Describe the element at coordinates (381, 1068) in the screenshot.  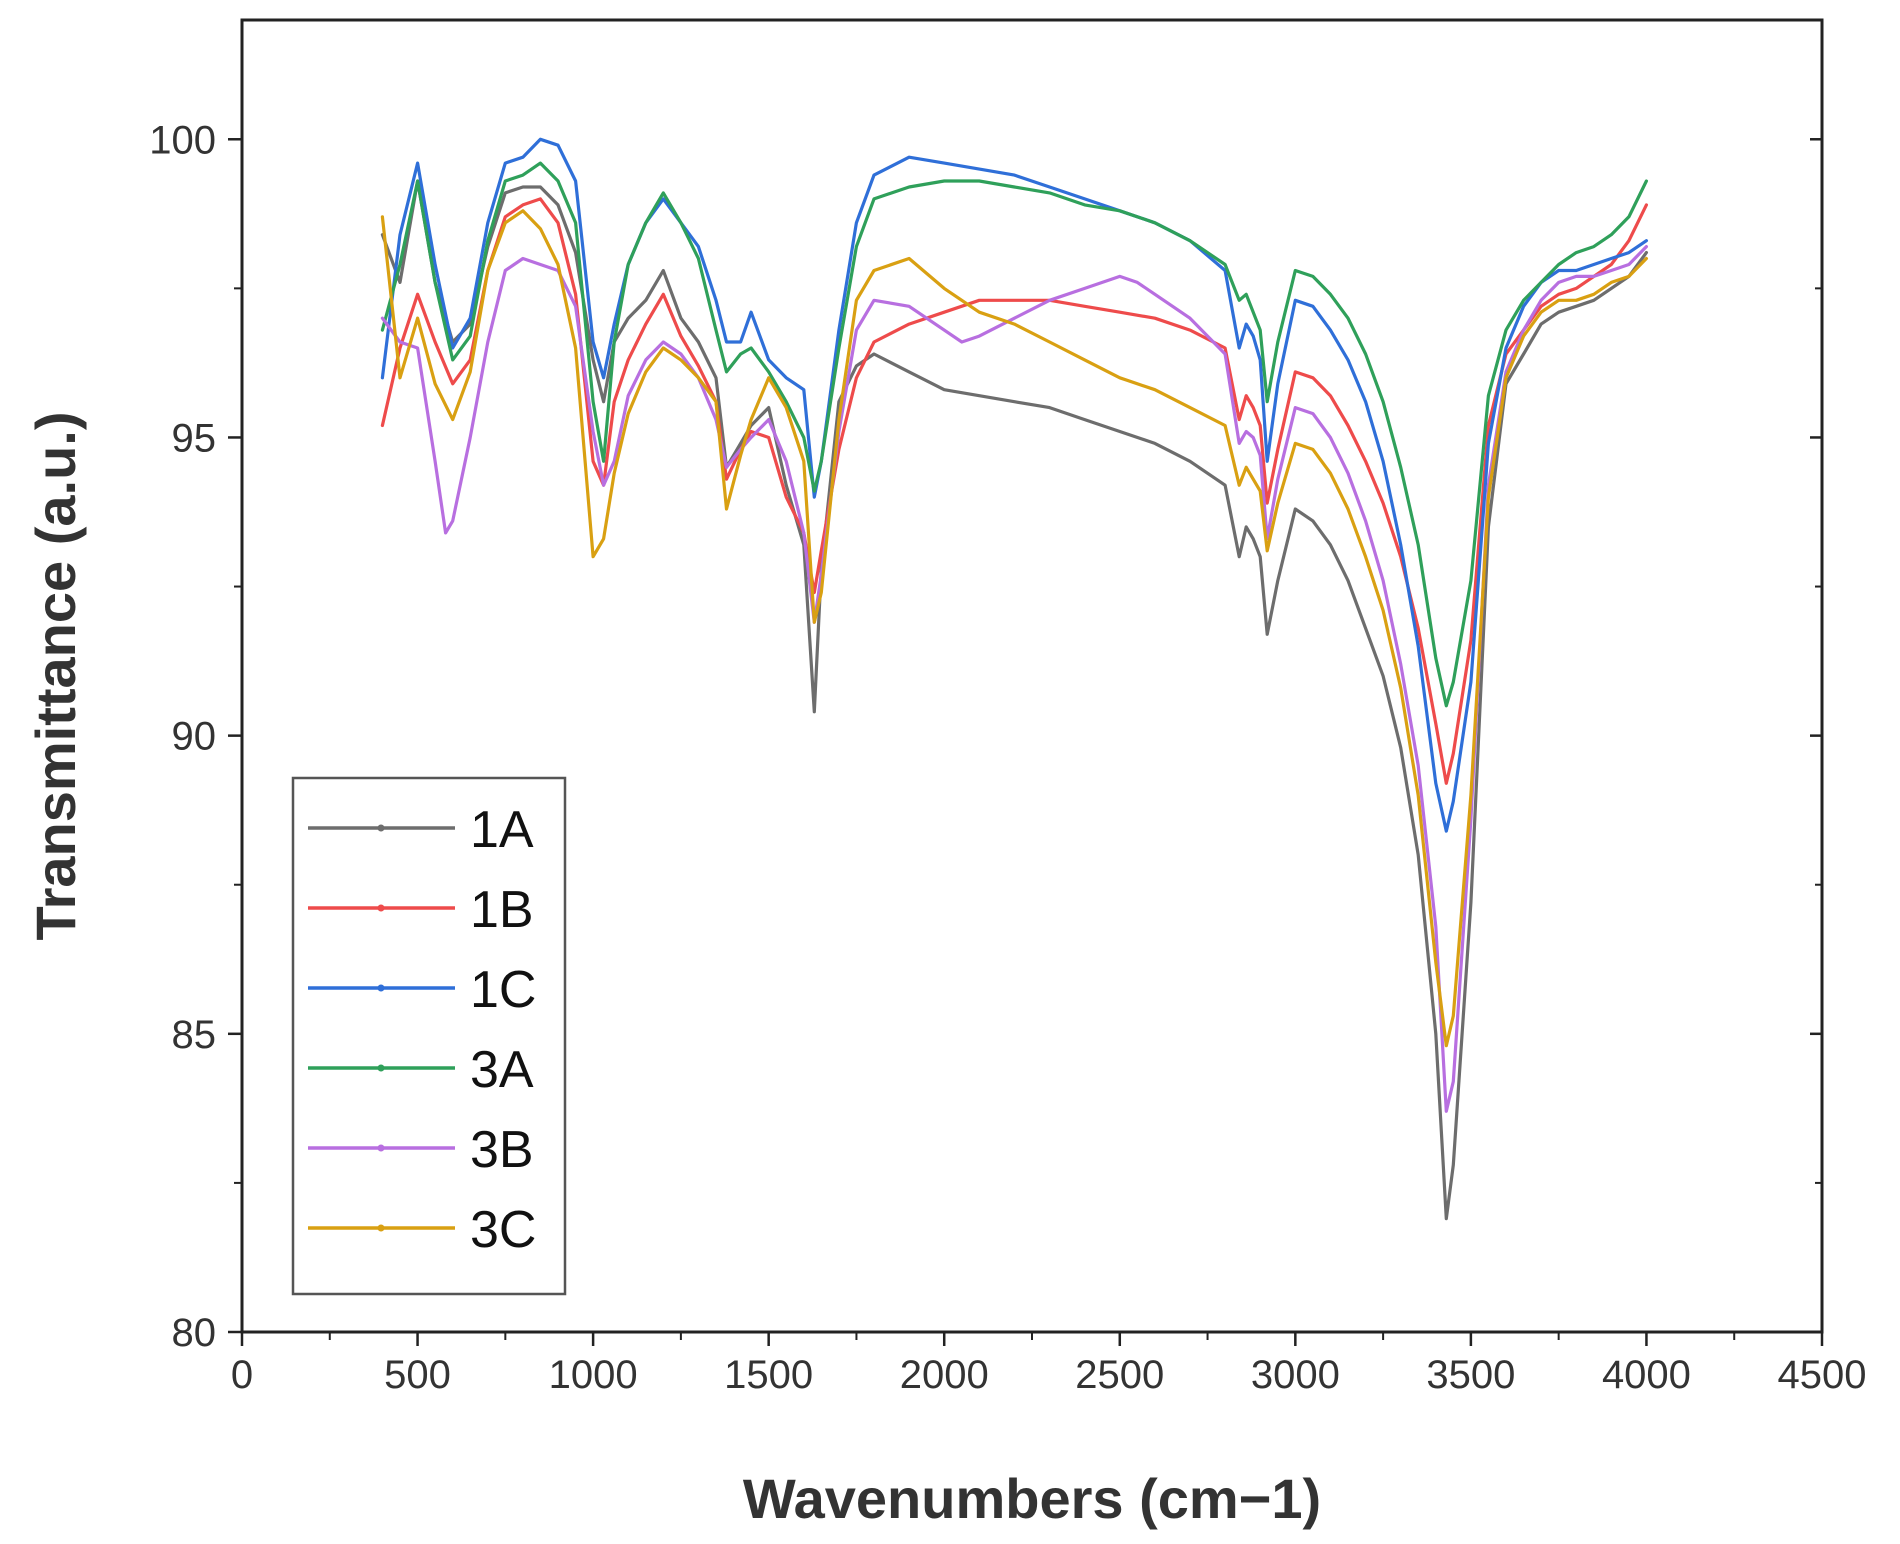
I see `legend-marker-3a` at that location.